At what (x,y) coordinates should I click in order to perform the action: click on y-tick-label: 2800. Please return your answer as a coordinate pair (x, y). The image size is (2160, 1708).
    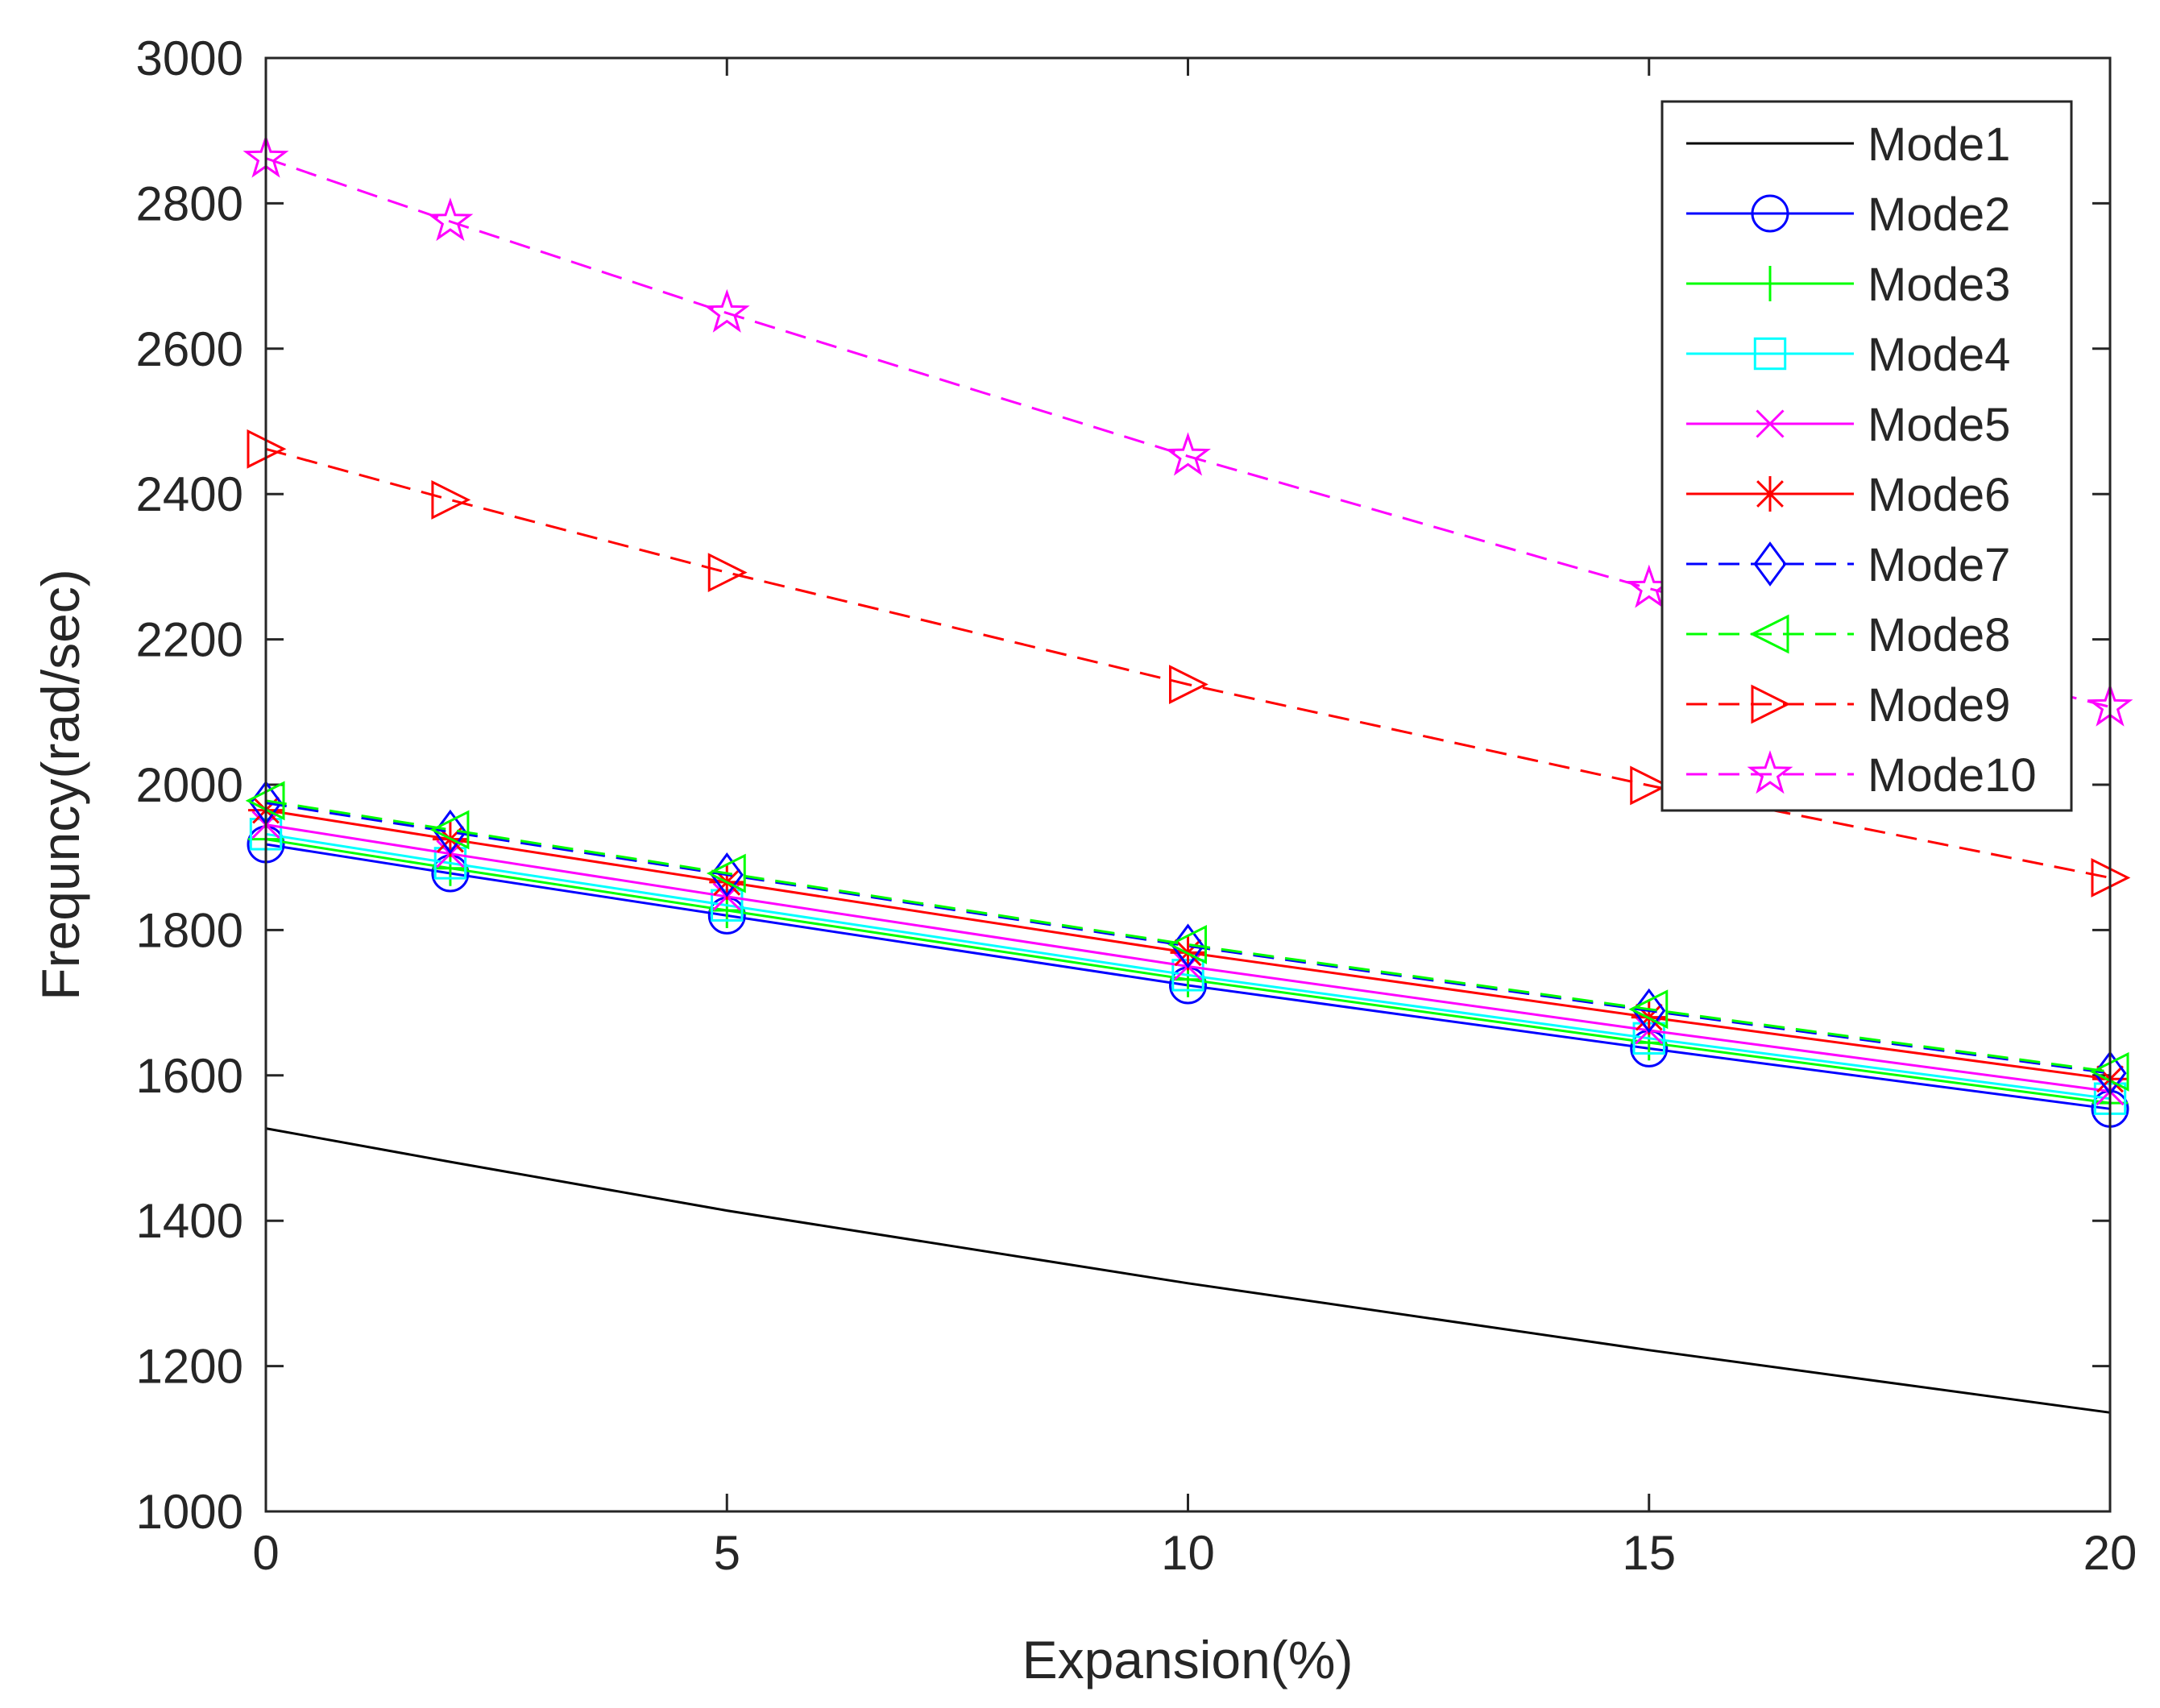
    Looking at the image, I should click on (190, 203).